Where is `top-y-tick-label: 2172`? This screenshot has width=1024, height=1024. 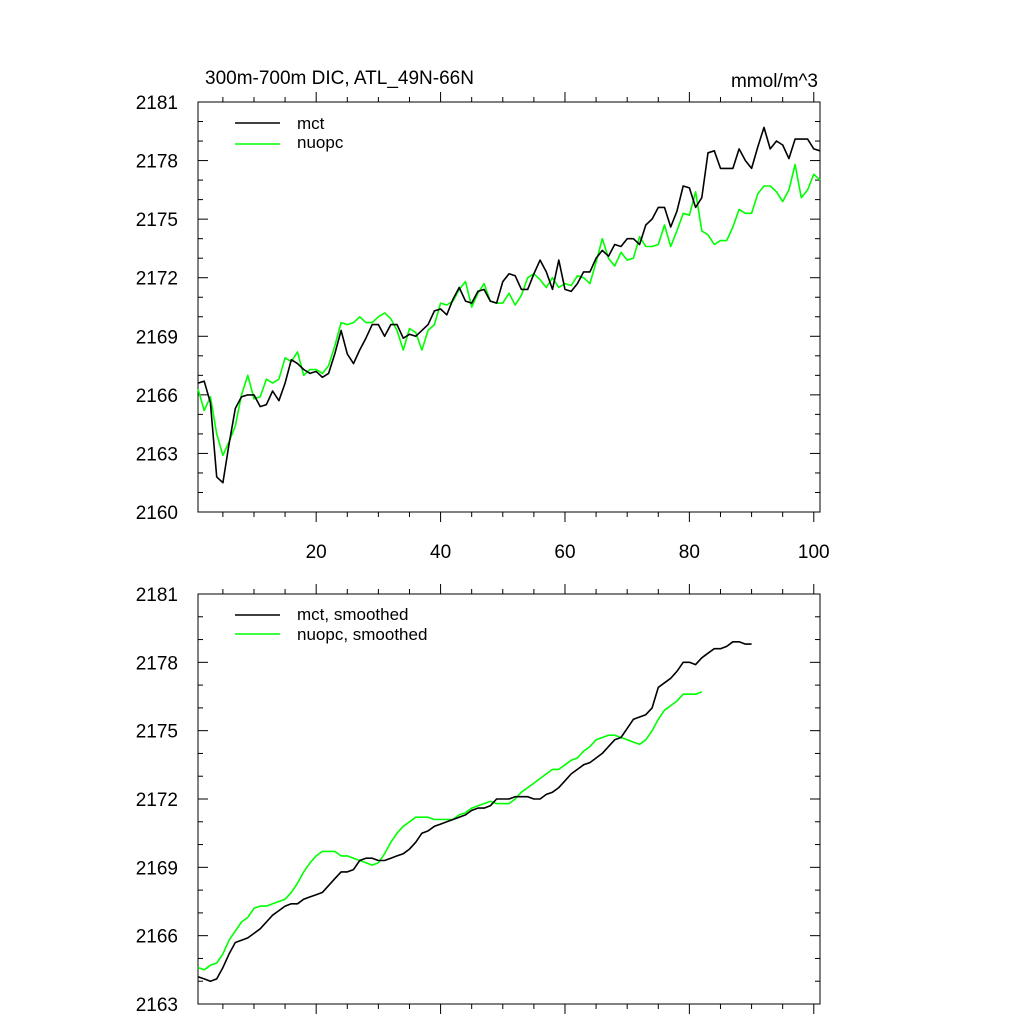
top-y-tick-label: 2172 is located at coordinates (157, 279).